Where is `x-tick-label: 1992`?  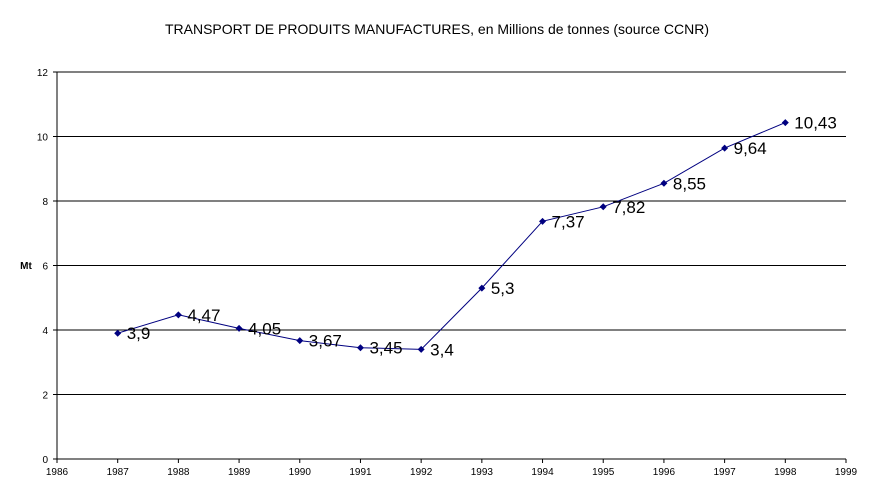
x-tick-label: 1992 is located at coordinates (421, 472).